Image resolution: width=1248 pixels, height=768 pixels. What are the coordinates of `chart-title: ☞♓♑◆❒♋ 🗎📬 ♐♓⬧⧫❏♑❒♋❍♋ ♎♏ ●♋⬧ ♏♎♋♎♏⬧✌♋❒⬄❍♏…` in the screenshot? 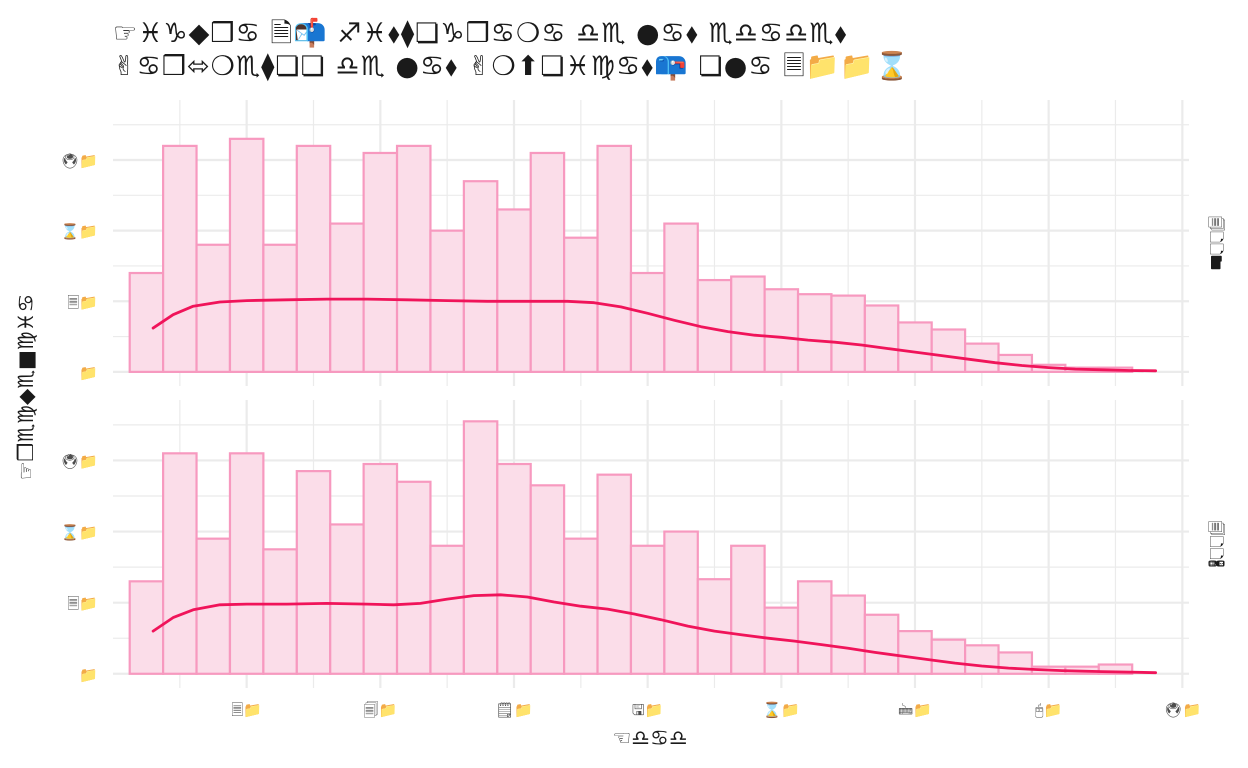 It's located at (511, 49).